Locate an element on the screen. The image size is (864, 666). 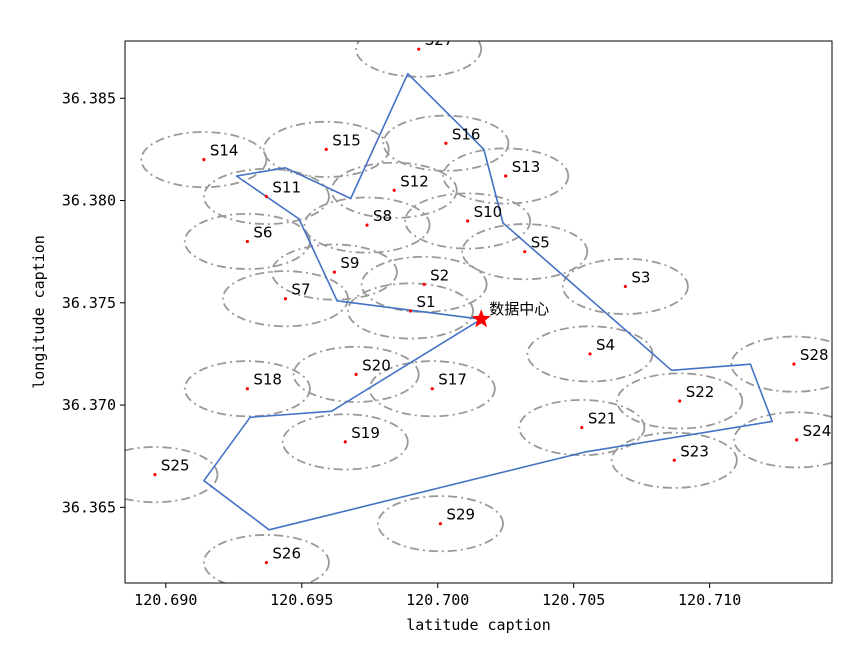
data-center-marker: 数据中心 is located at coordinates (510, 314).